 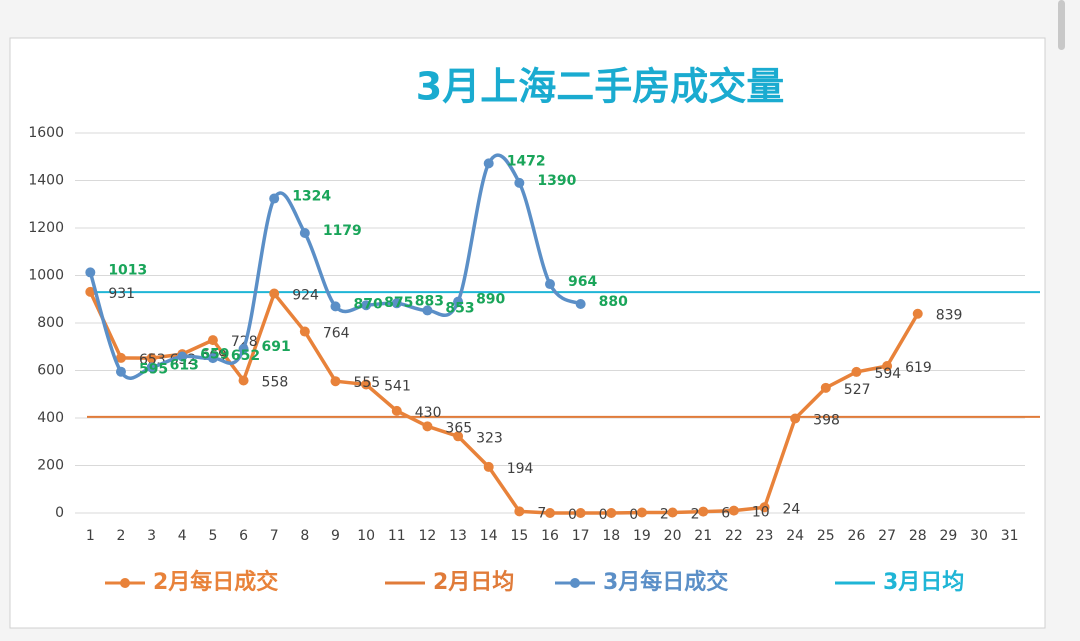 What do you see at coordinates (541, 513) in the screenshot?
I see `data-label: 7` at bounding box center [541, 513].